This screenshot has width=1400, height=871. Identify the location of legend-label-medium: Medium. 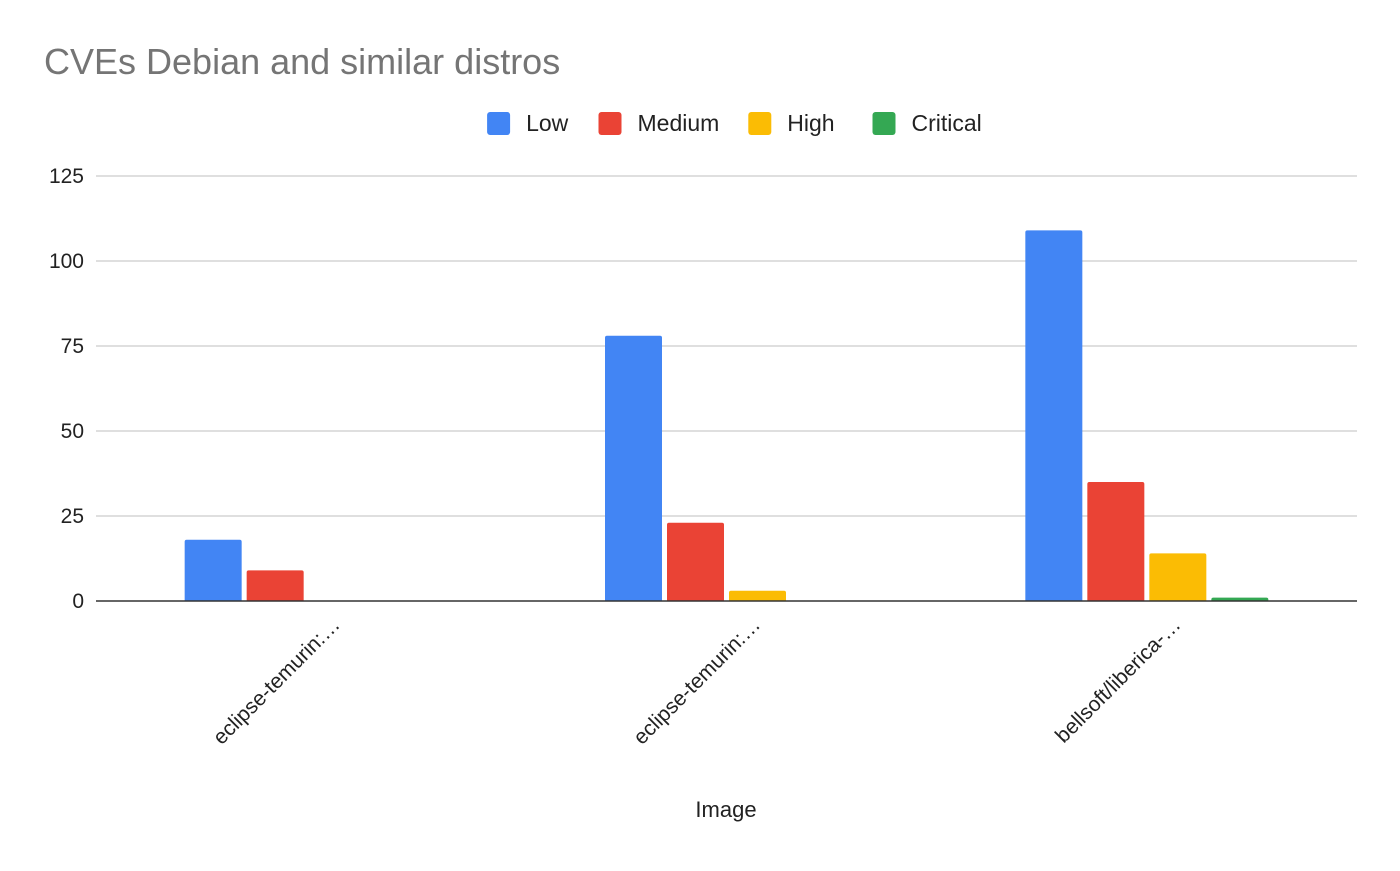
(679, 123).